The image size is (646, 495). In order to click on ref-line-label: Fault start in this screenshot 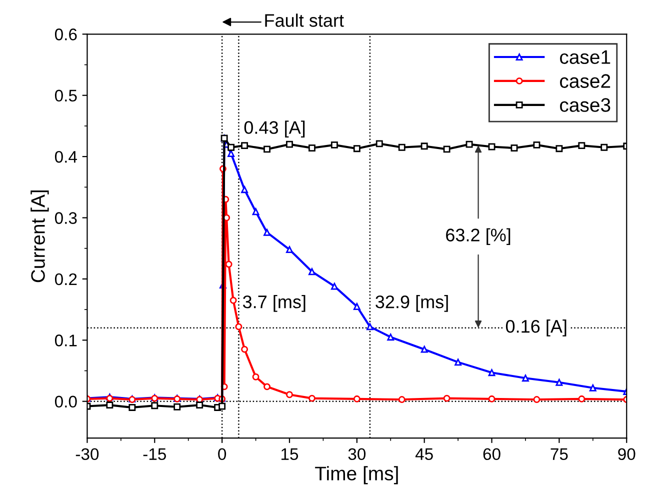, I will do `click(304, 20)`.